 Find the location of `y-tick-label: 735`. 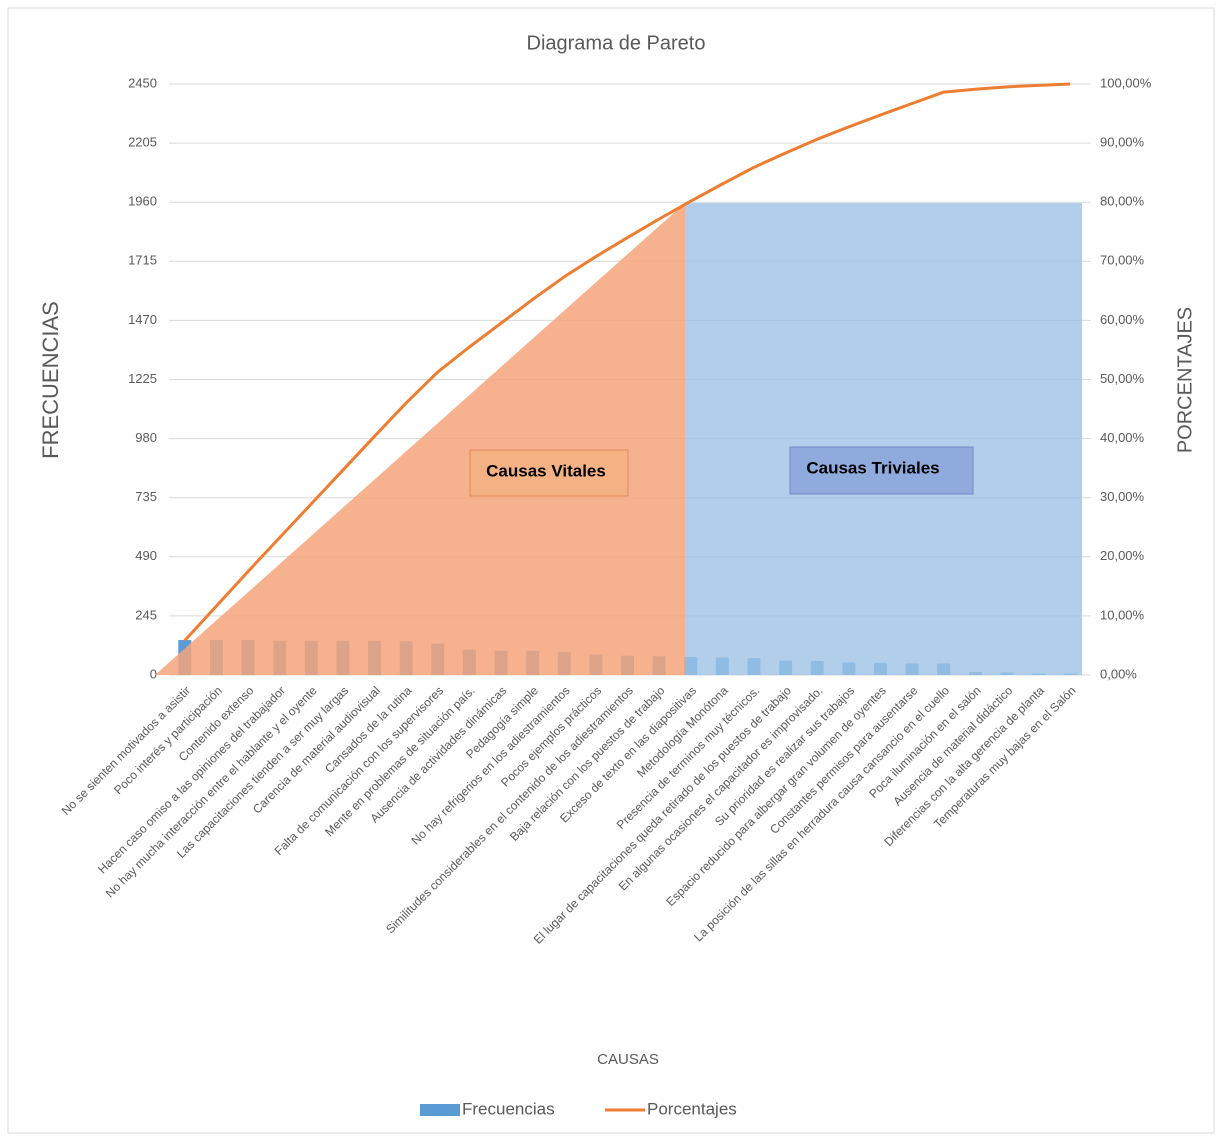

y-tick-label: 735 is located at coordinates (146, 496).